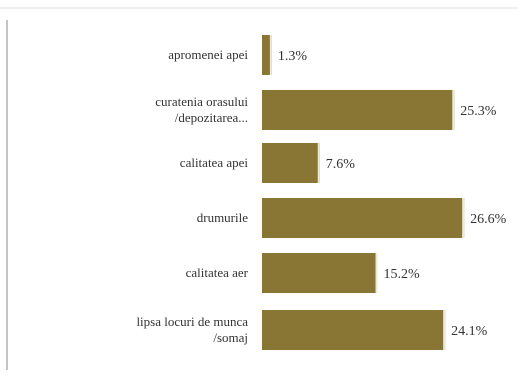 The width and height of the screenshot is (518, 375). What do you see at coordinates (222, 217) in the screenshot?
I see `category-label-3: drumurile` at bounding box center [222, 217].